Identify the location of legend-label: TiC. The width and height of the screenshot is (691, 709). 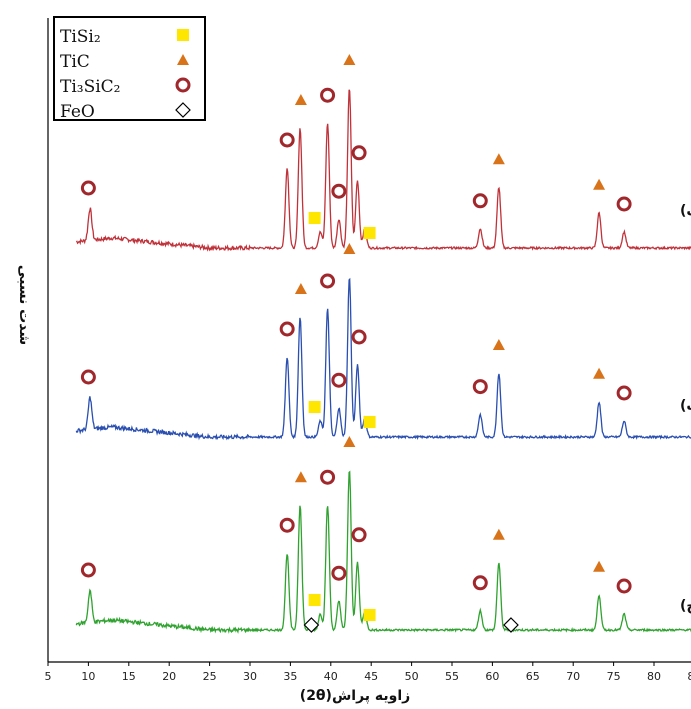
(75, 62).